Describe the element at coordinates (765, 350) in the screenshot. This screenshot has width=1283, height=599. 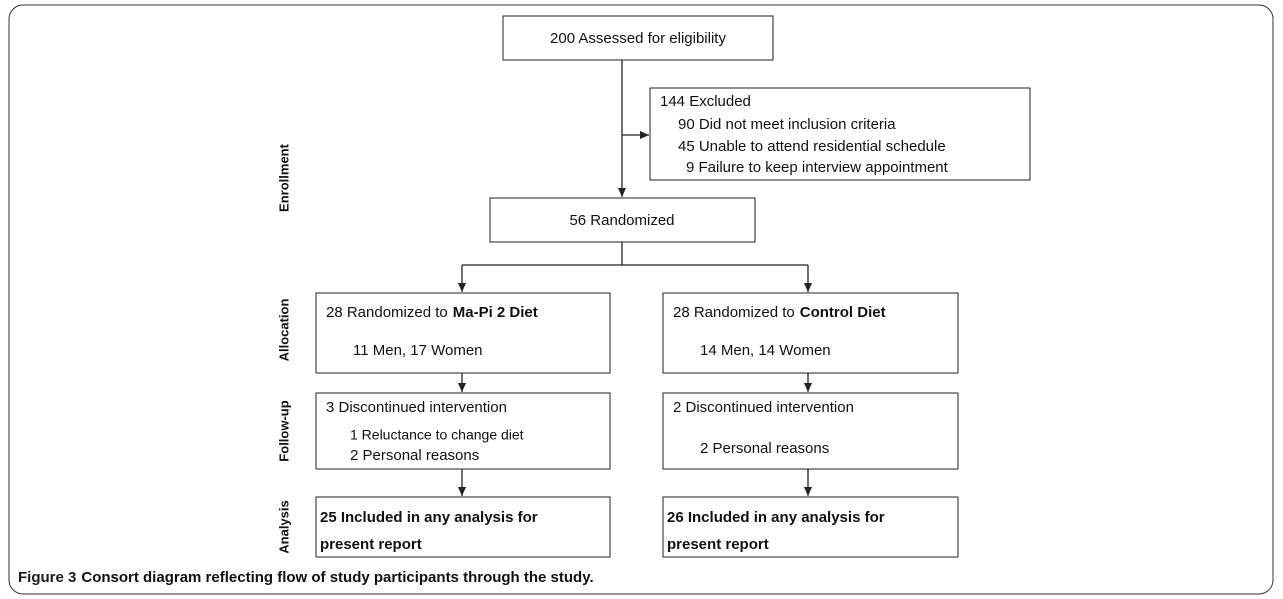
I see `allocation-detail: 14 Men, 14 Women` at that location.